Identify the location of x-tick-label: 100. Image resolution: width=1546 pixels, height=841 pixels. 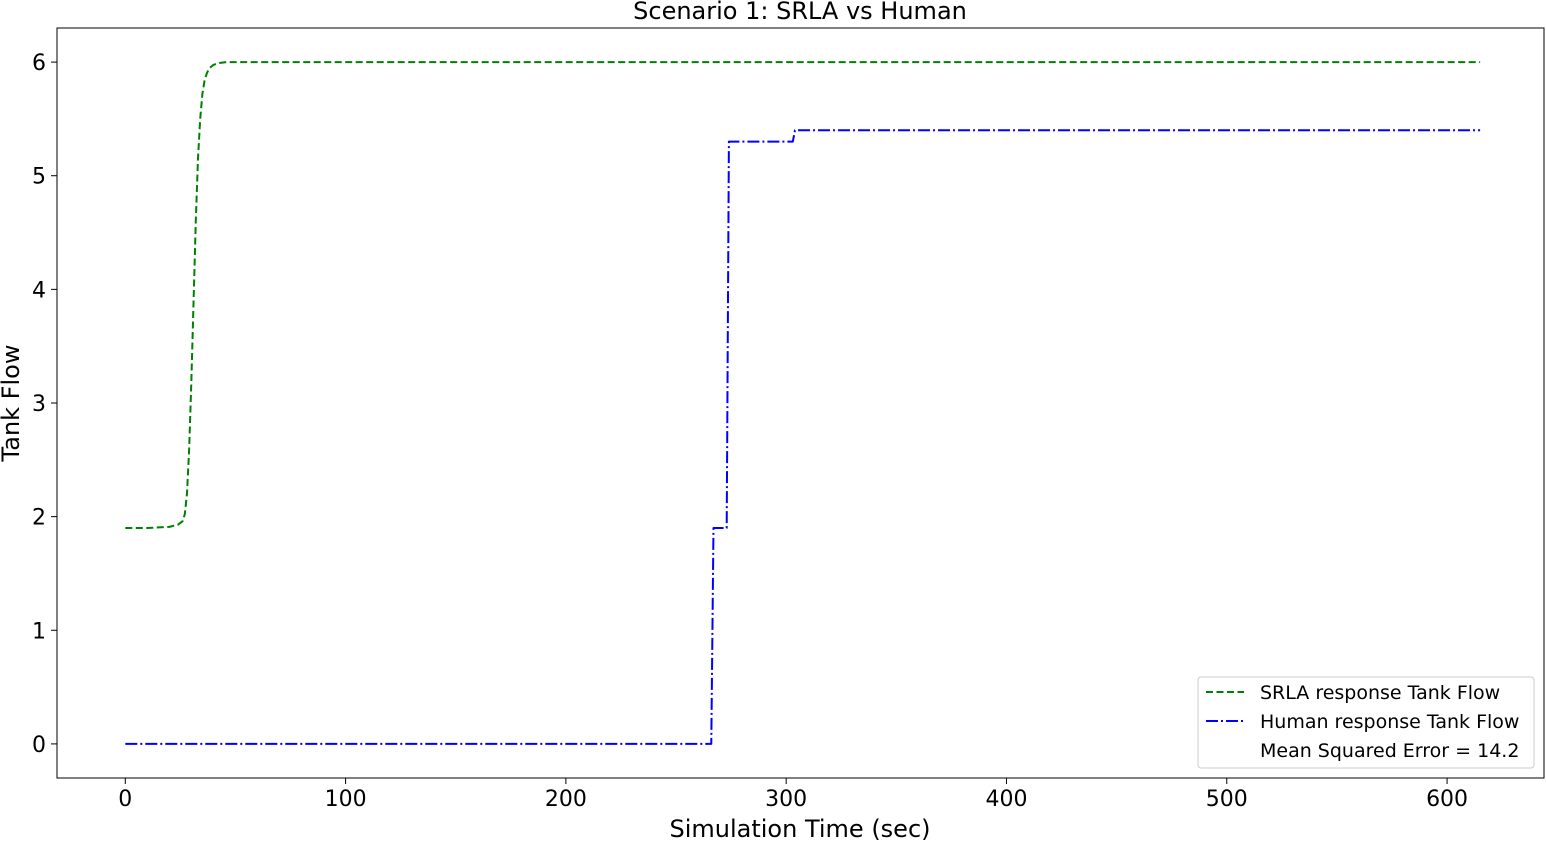
(346, 799).